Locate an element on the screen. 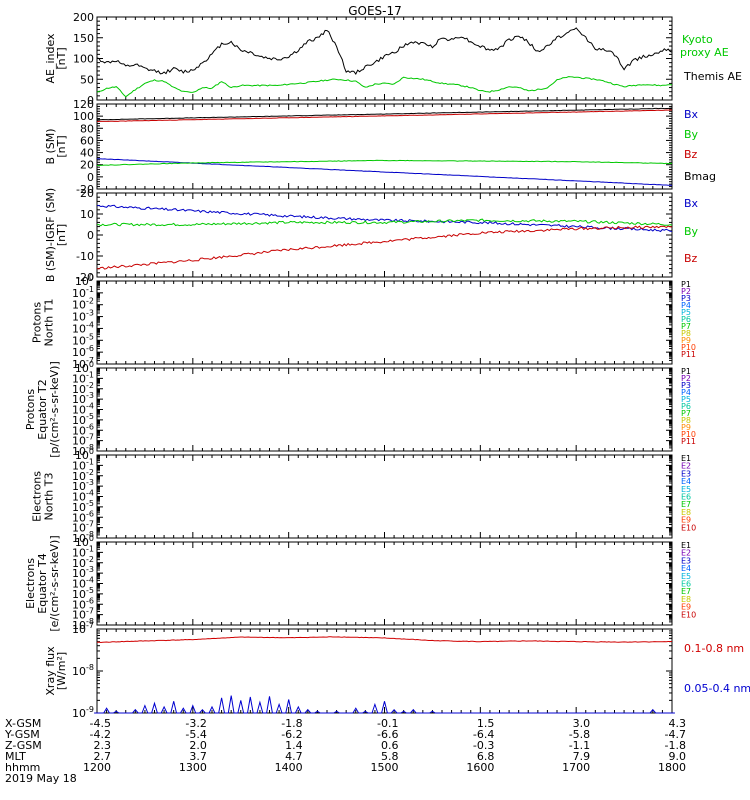  legend-long-channel: 0.1-0.8 nm is located at coordinates (714, 648).